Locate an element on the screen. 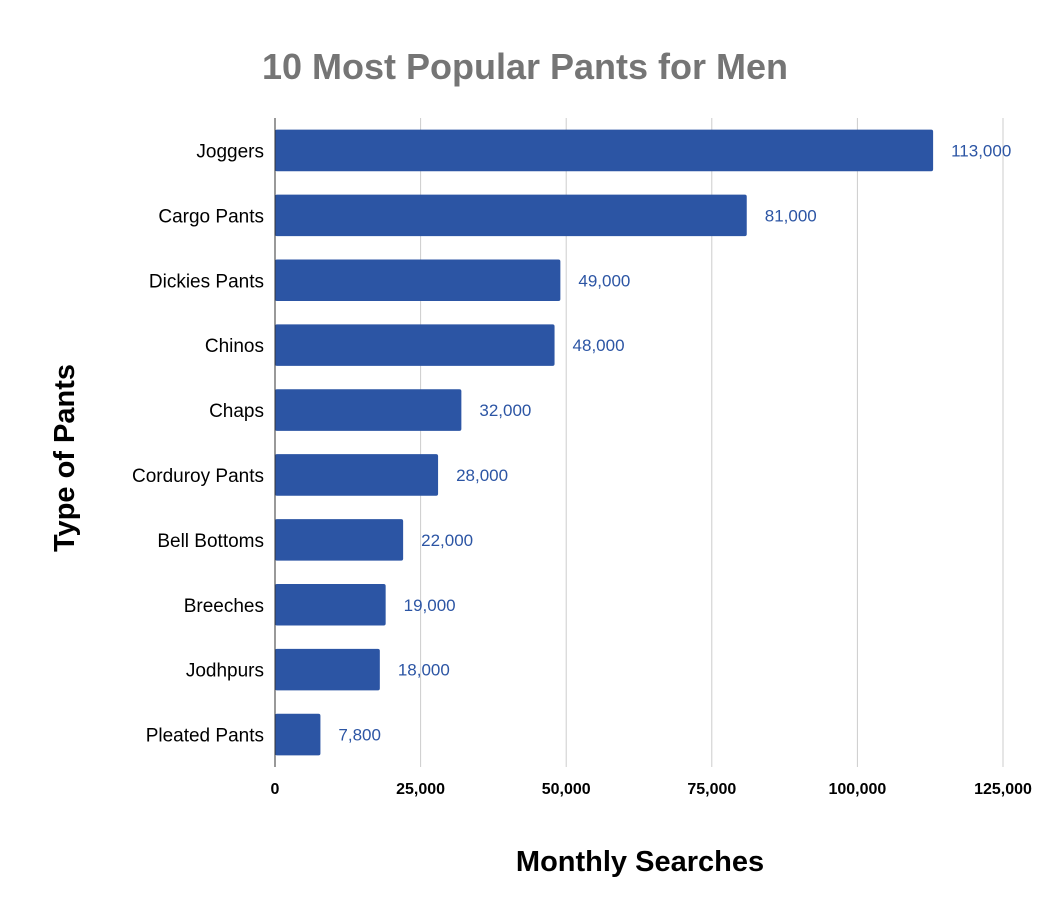 The image size is (1050, 924). x-tick-label: 50,000 is located at coordinates (566, 789).